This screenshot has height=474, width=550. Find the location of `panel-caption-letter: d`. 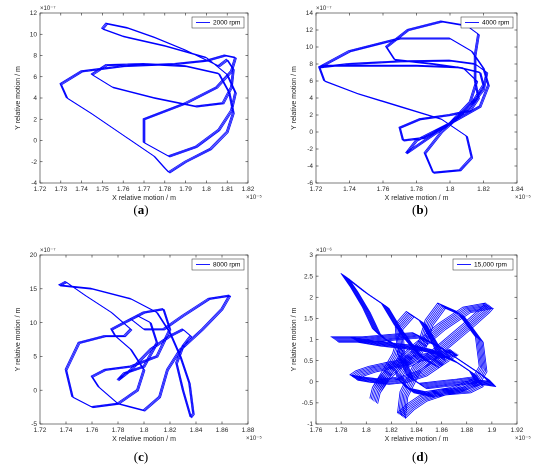

panel-caption-letter: d is located at coordinates (420, 456).